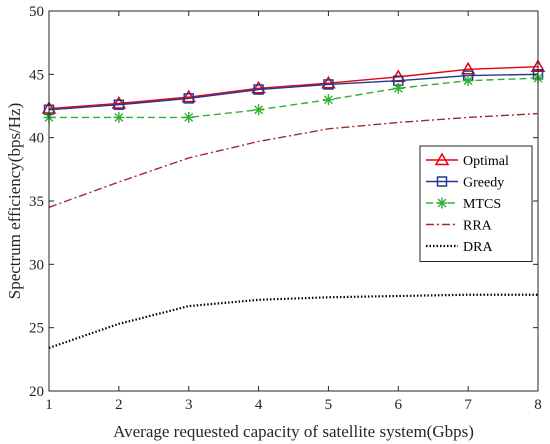 This screenshot has width=550, height=444. Describe the element at coordinates (482, 204) in the screenshot. I see `legend-label-mtcs: MTCS` at that location.